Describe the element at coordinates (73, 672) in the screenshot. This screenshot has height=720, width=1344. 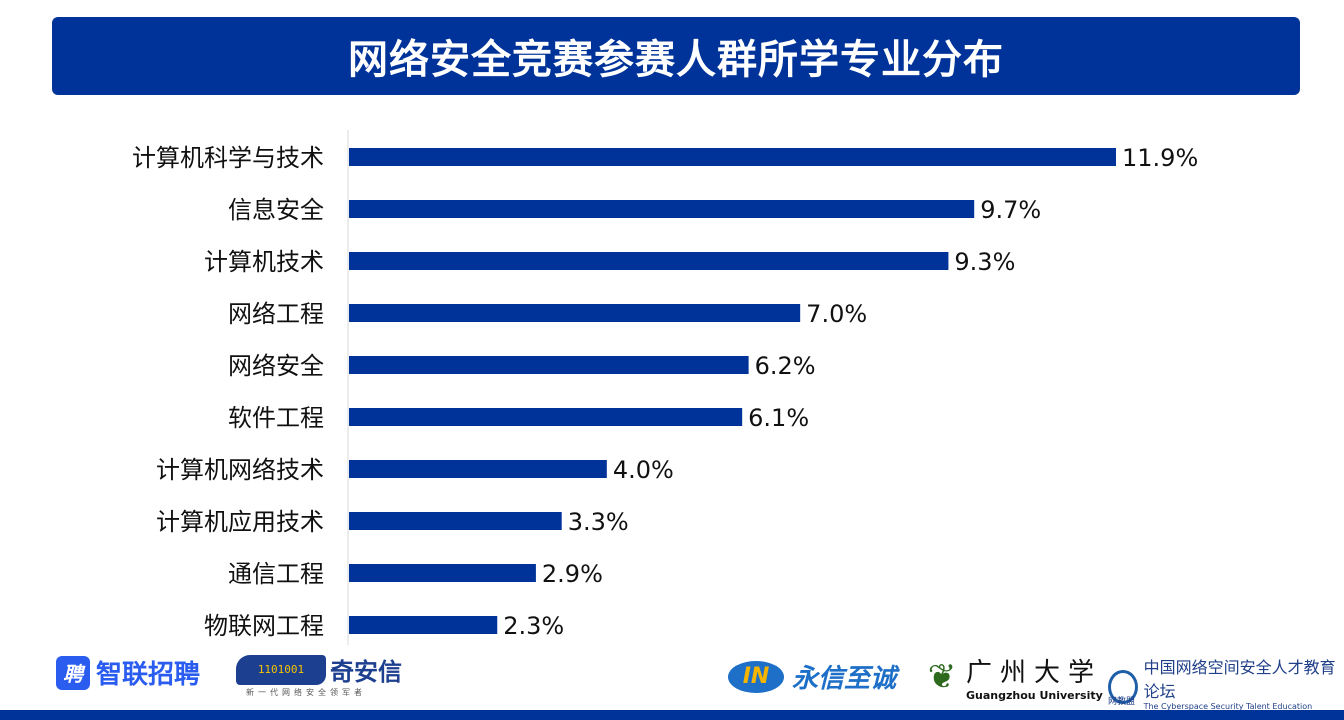
I see `zhaopin-icon: 聘` at that location.